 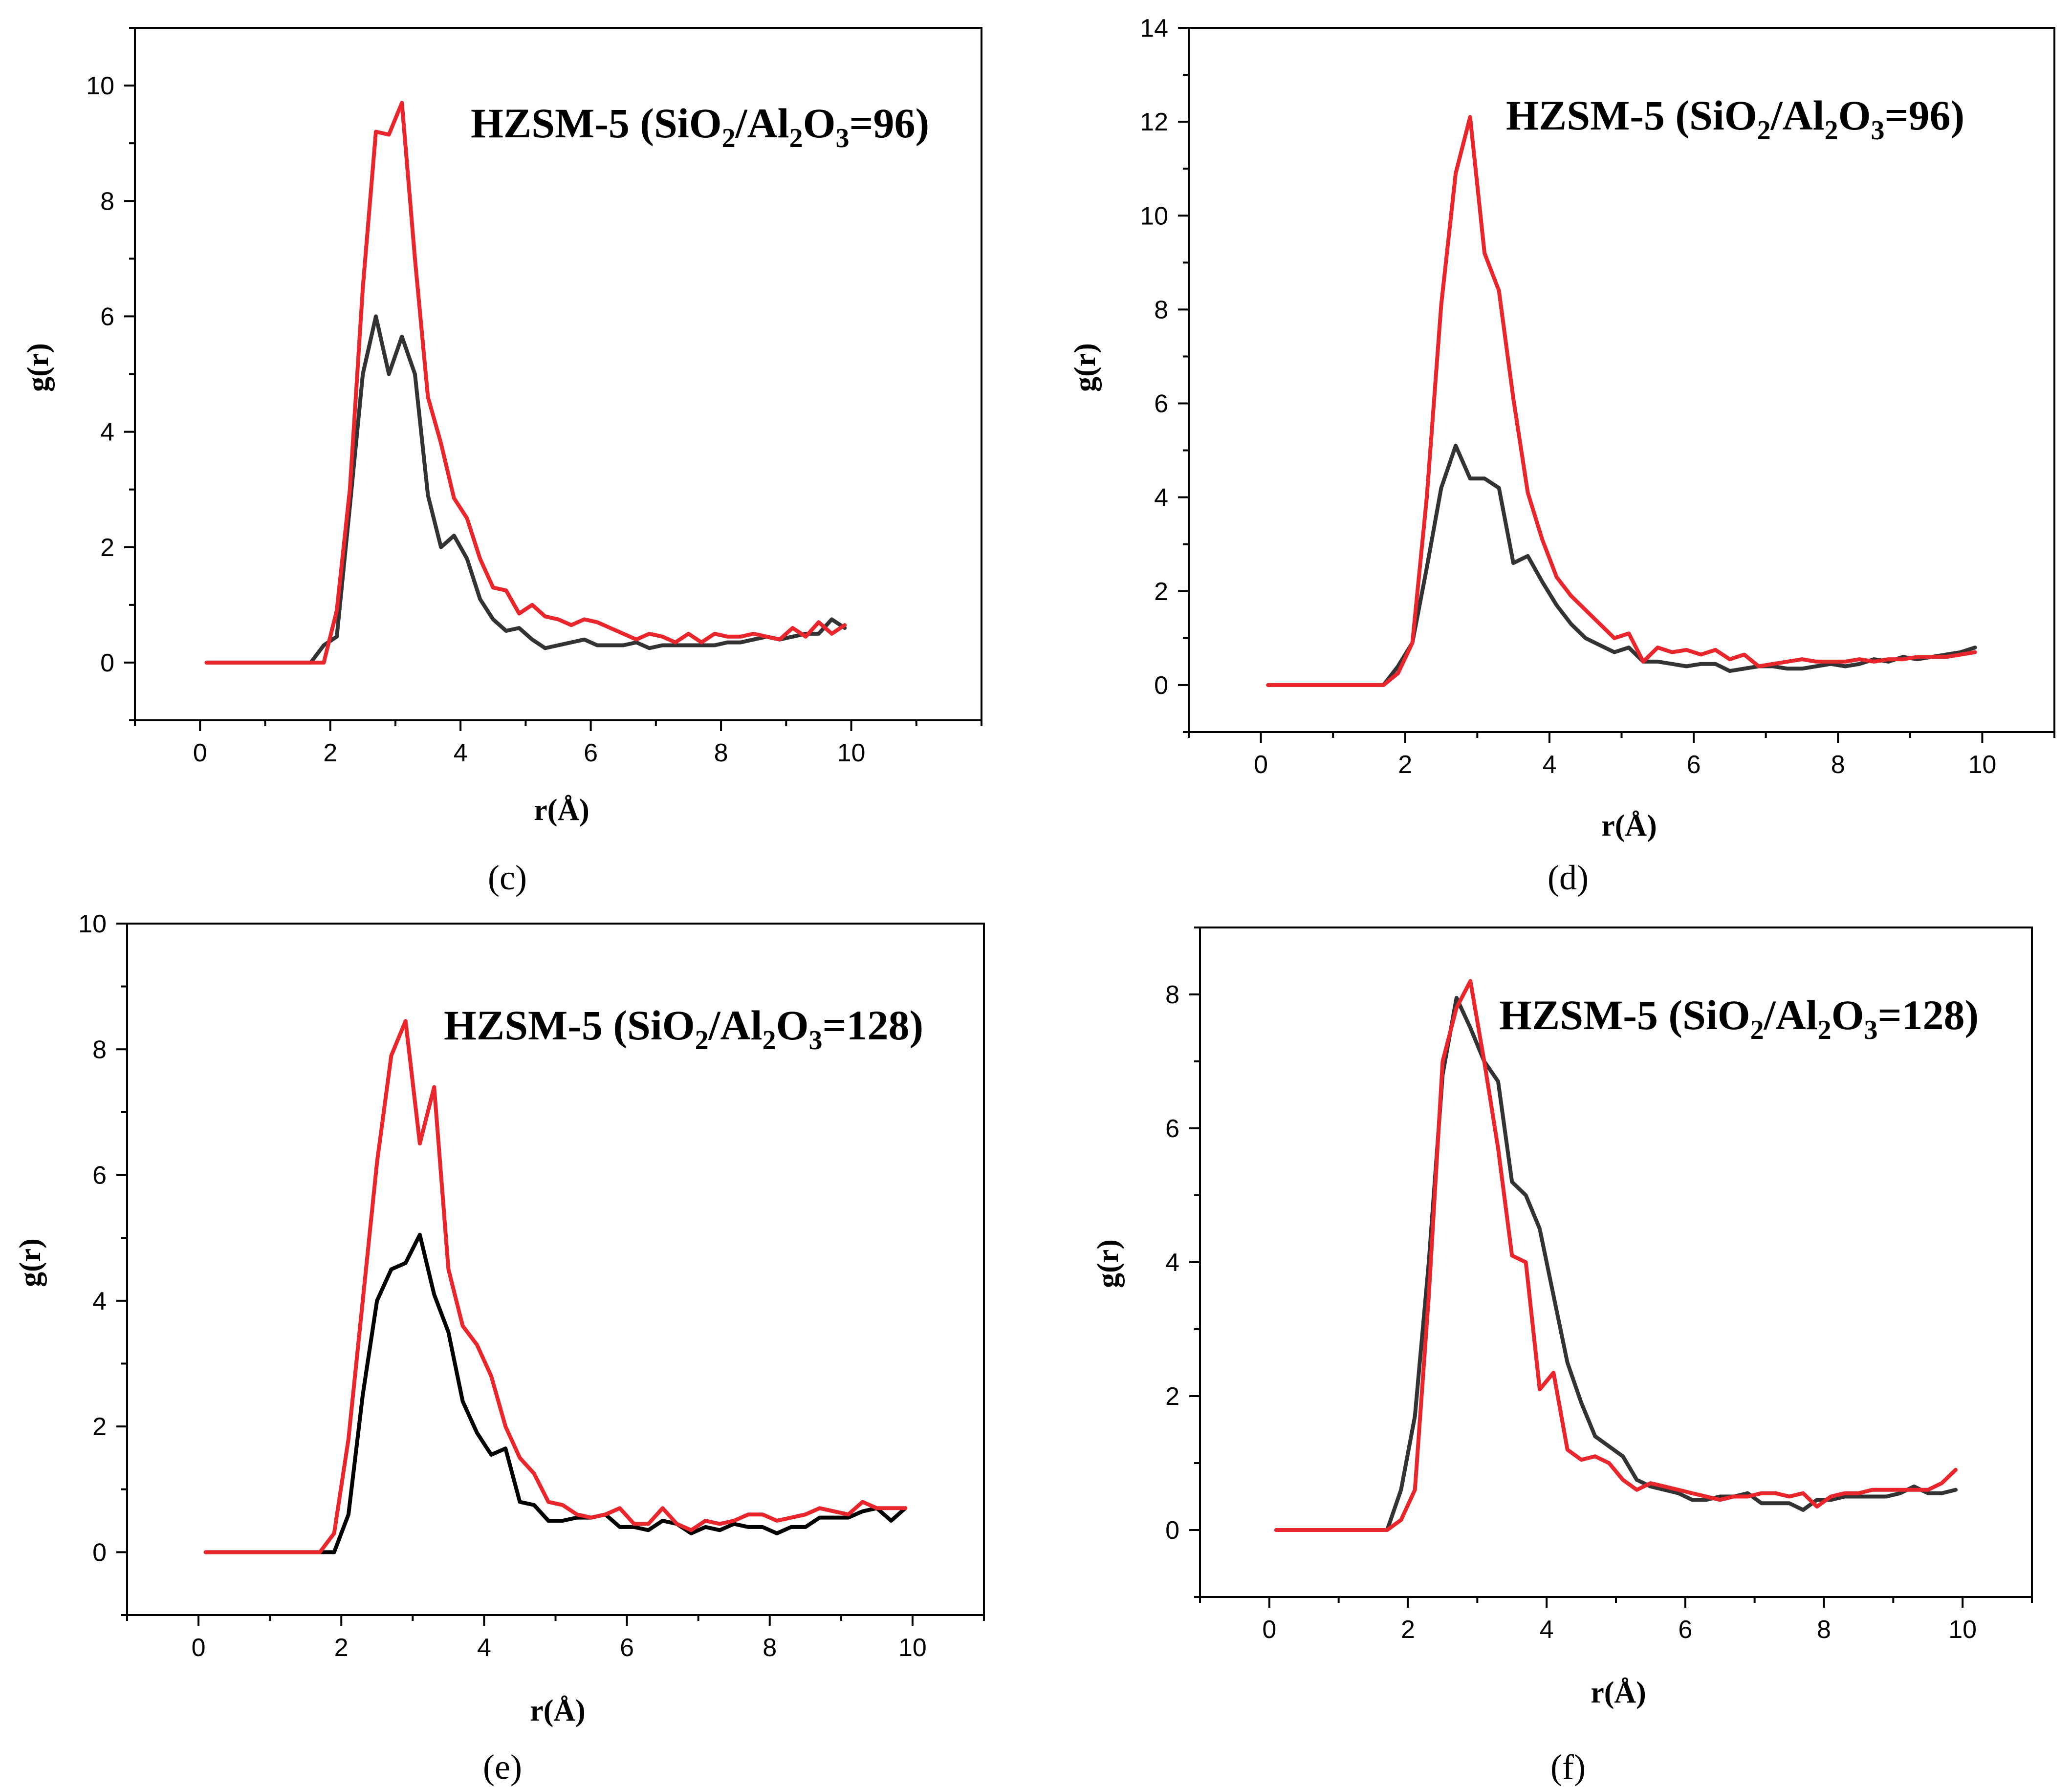 I want to click on panel-f-x-tick-label: 8, so click(x=1824, y=1630).